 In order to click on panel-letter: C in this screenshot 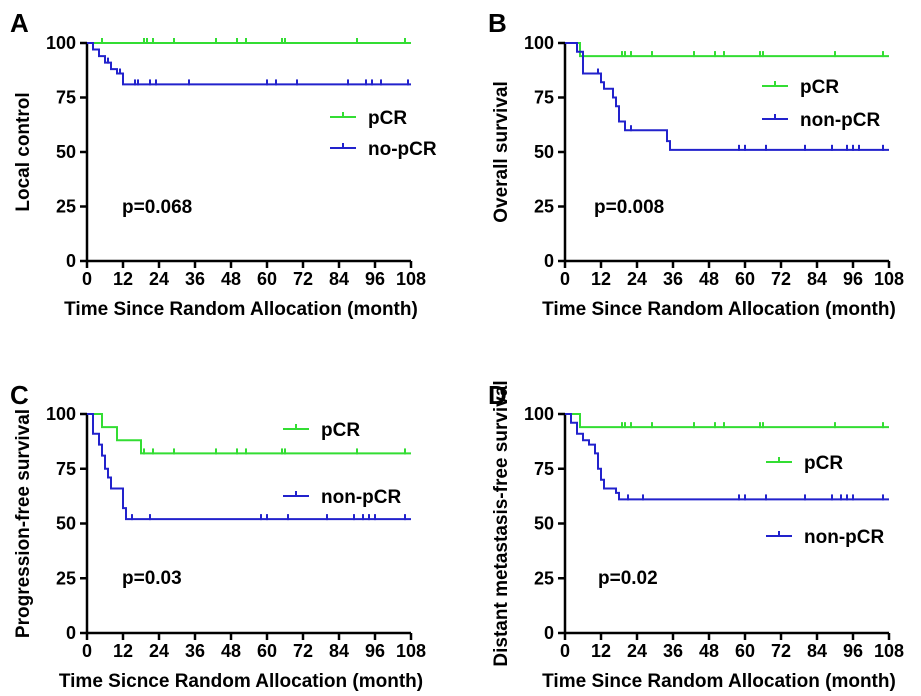, I will do `click(19, 395)`.